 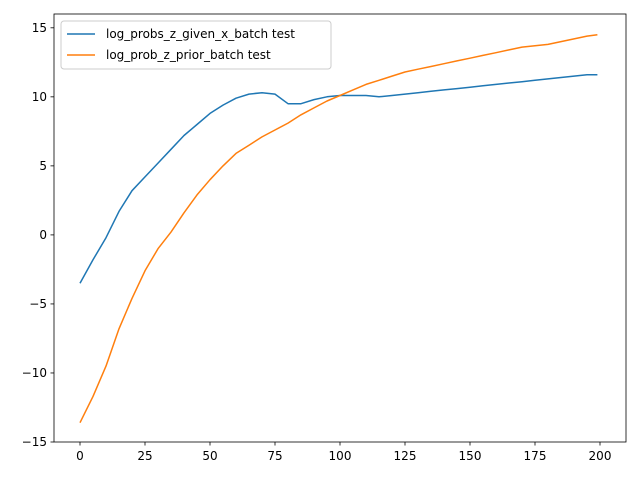 What do you see at coordinates (535, 456) in the screenshot?
I see `x-tick-label: 175` at bounding box center [535, 456].